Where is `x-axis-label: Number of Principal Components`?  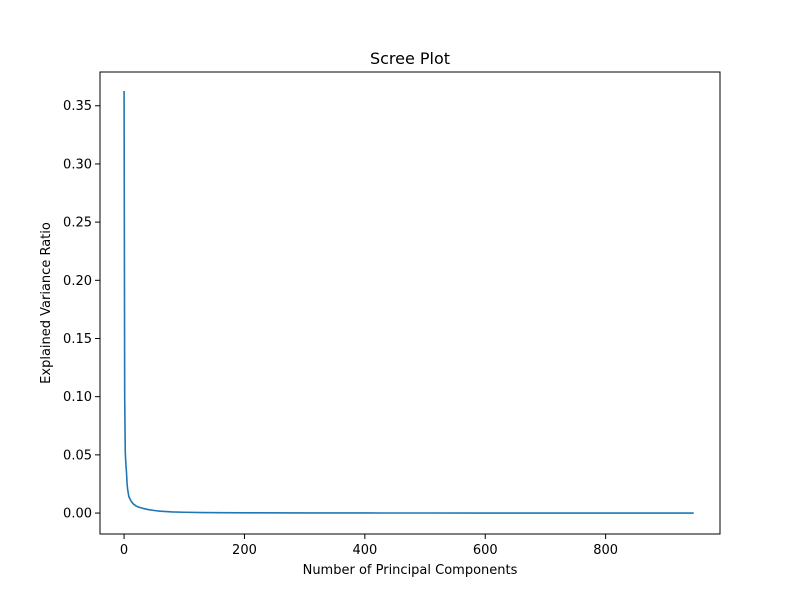 x-axis-label: Number of Principal Components is located at coordinates (410, 570).